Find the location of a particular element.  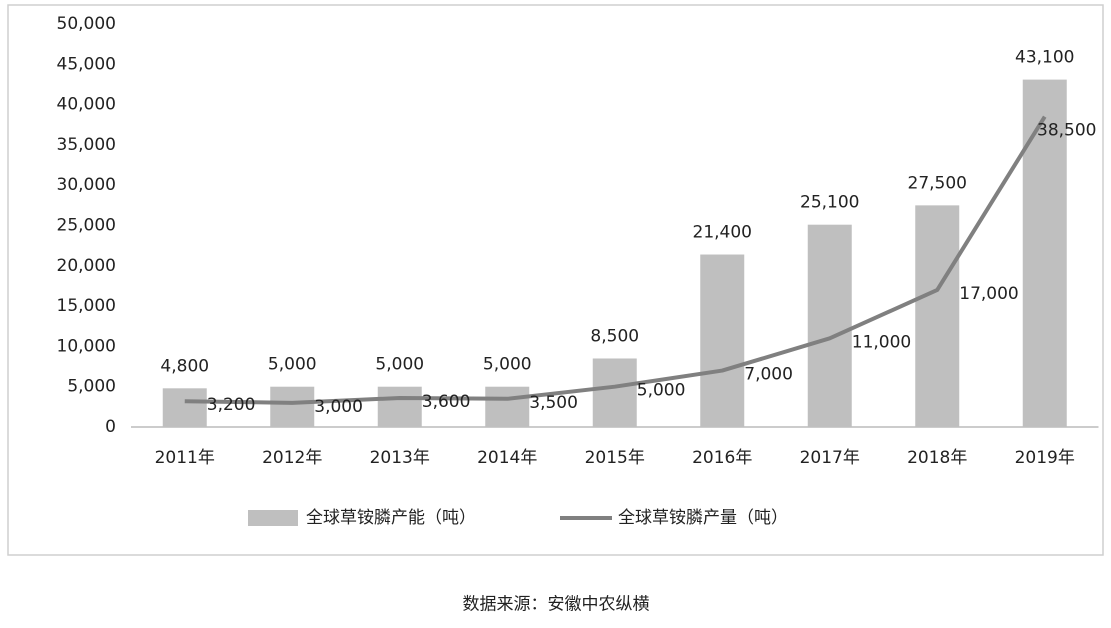

x-tick-label: 2014年 is located at coordinates (507, 458).